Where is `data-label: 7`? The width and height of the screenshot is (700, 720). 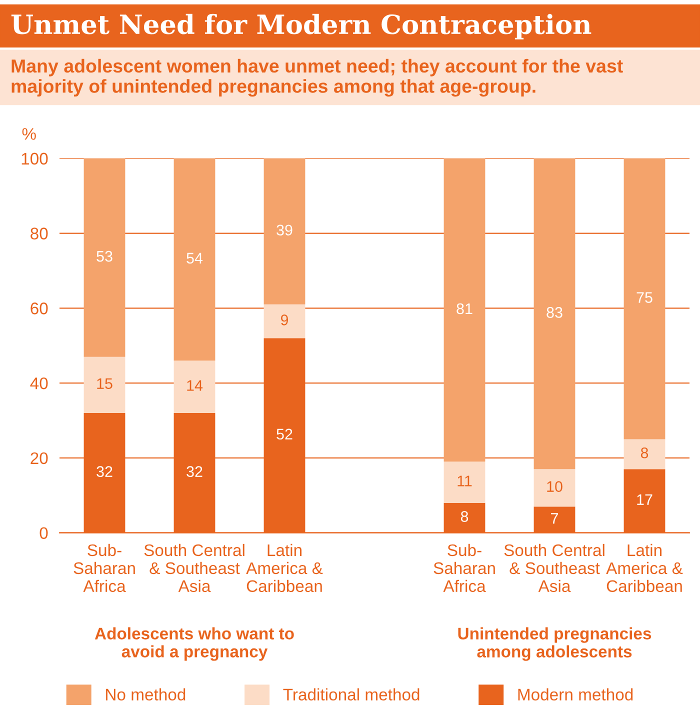
data-label: 7 is located at coordinates (554, 518).